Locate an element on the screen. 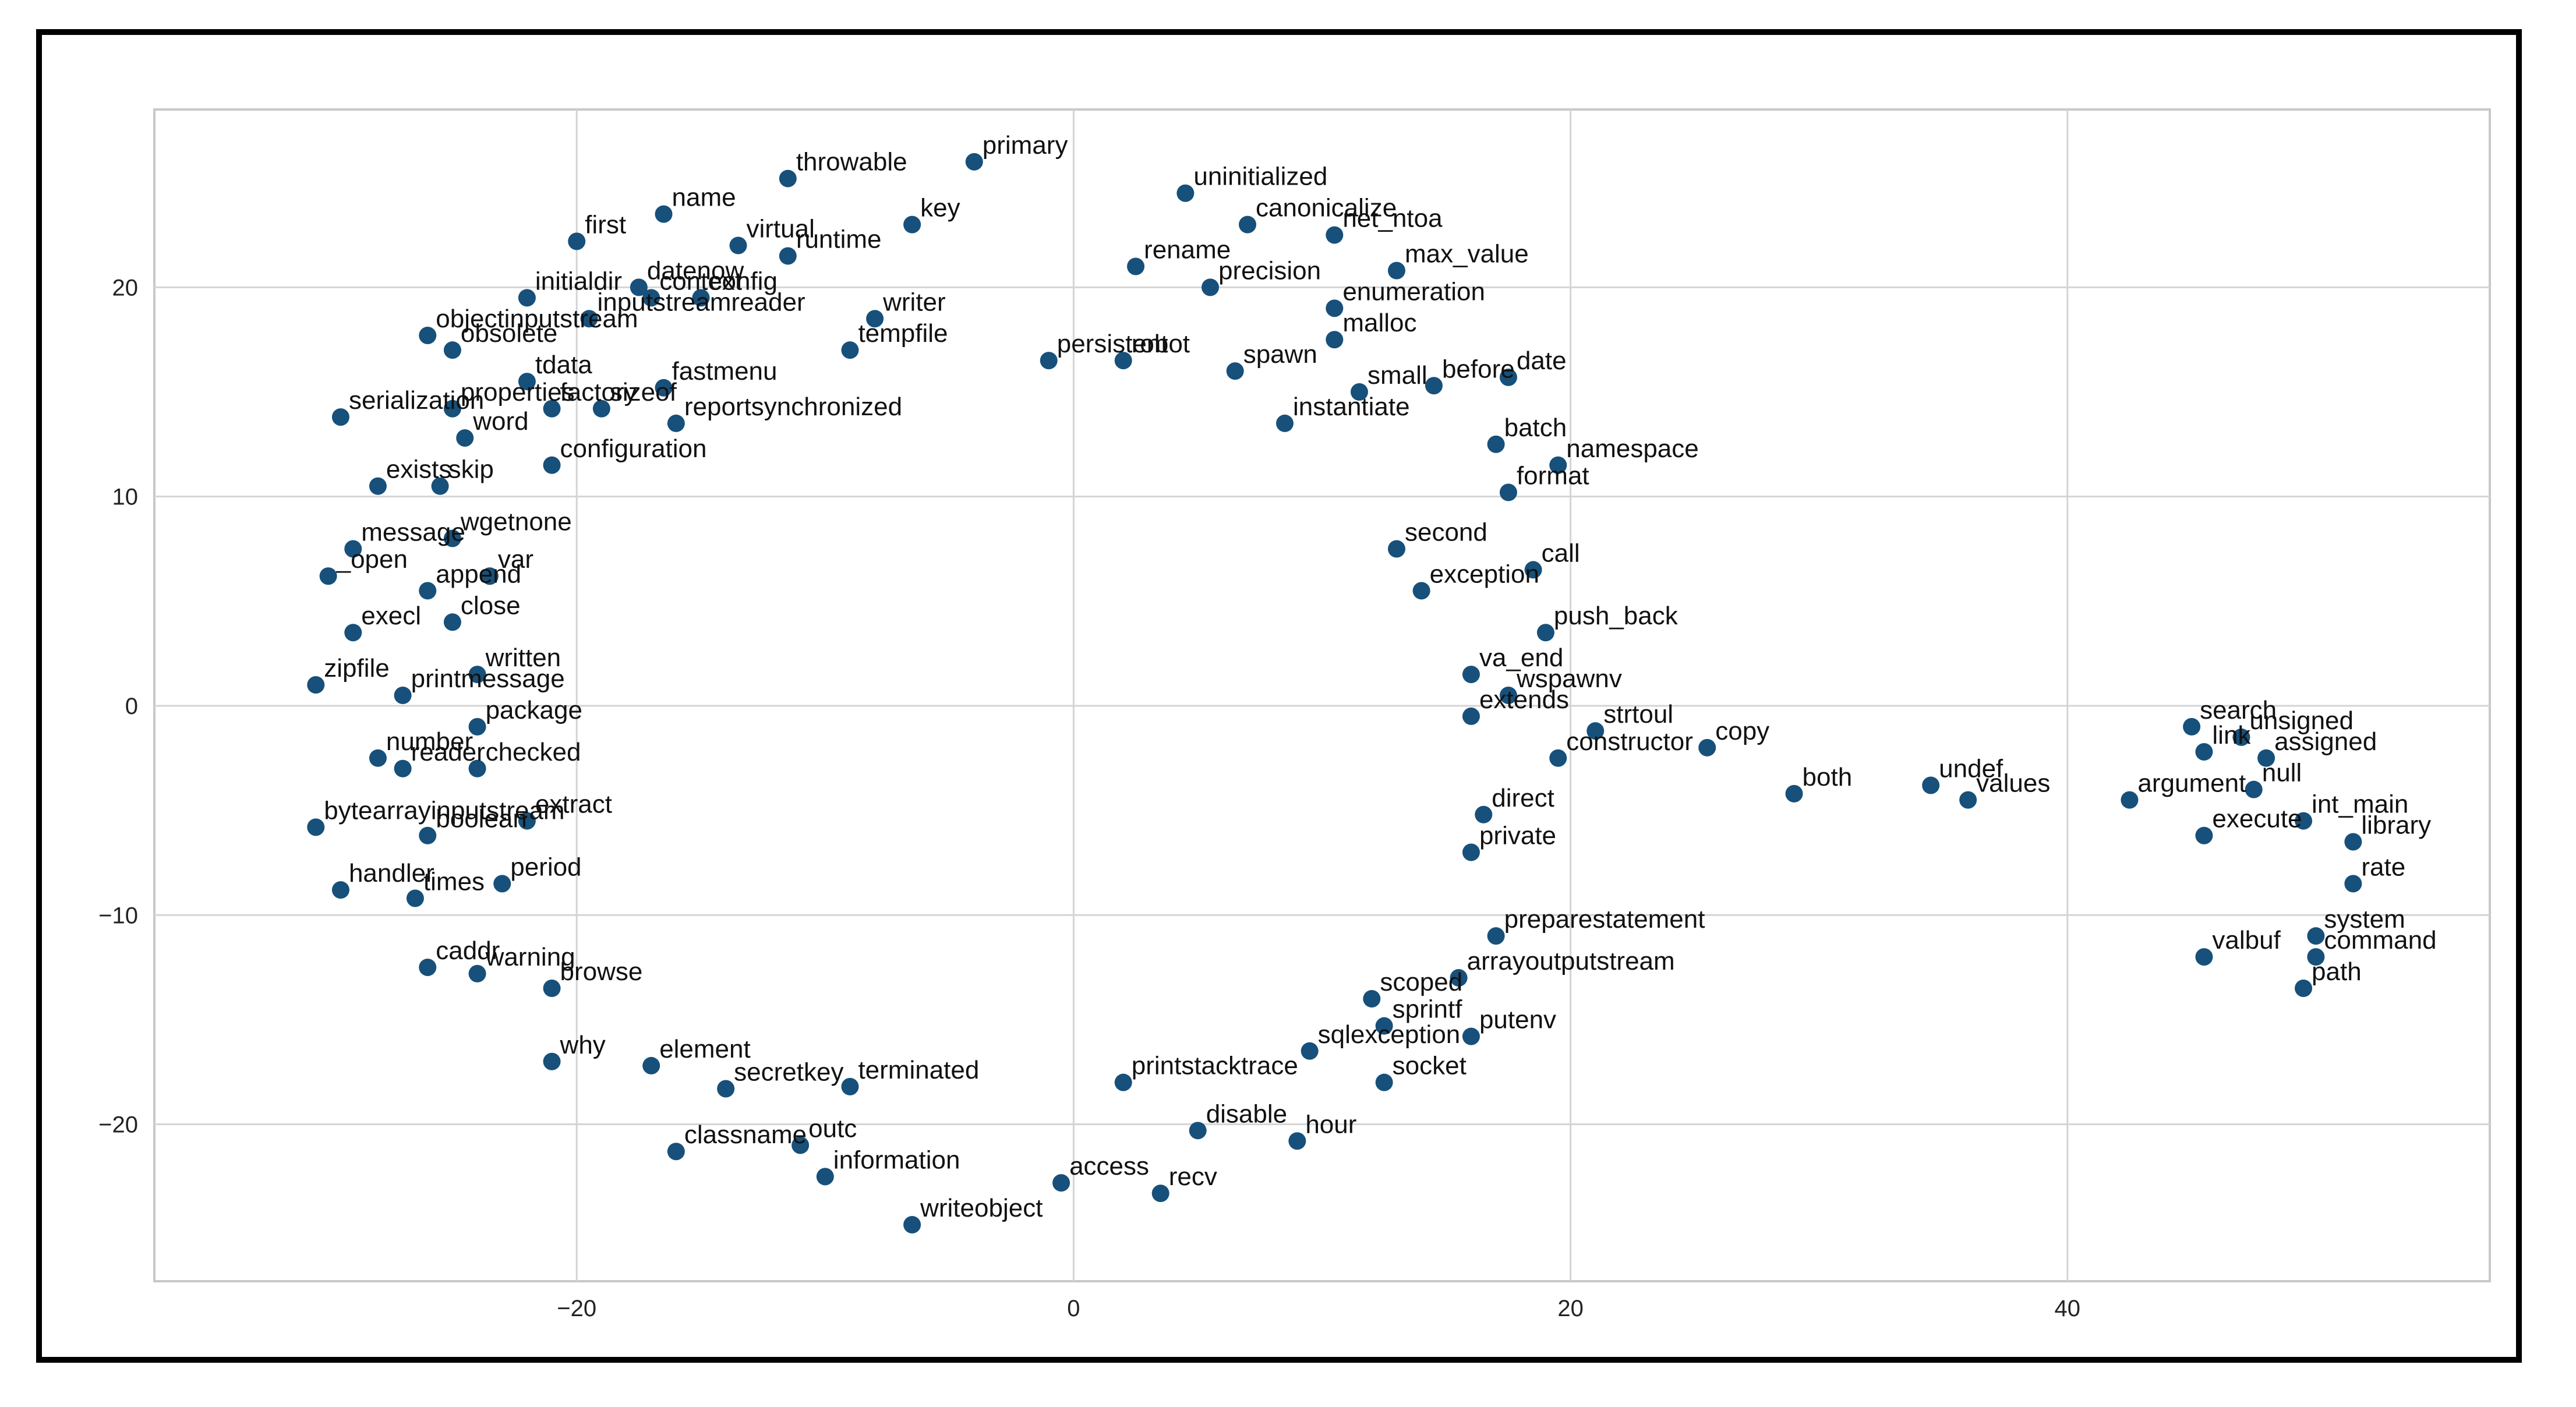 This screenshot has height=1407, width=2576. data-point-label: number is located at coordinates (429, 741).